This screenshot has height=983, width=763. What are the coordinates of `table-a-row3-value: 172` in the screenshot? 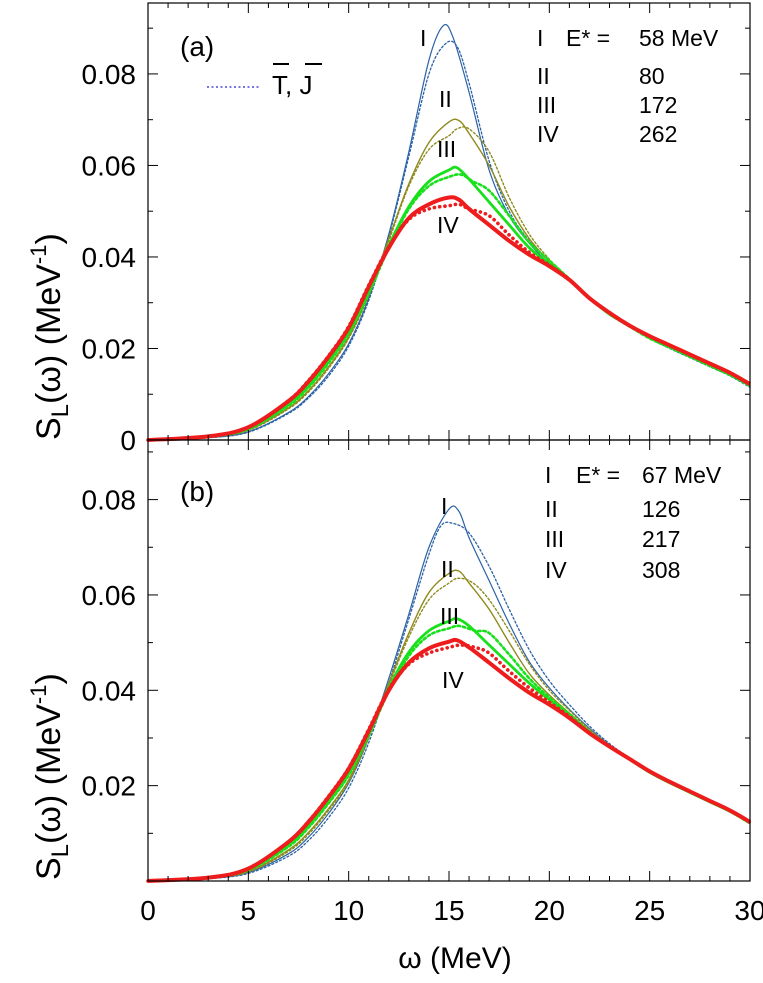 It's located at (658, 105).